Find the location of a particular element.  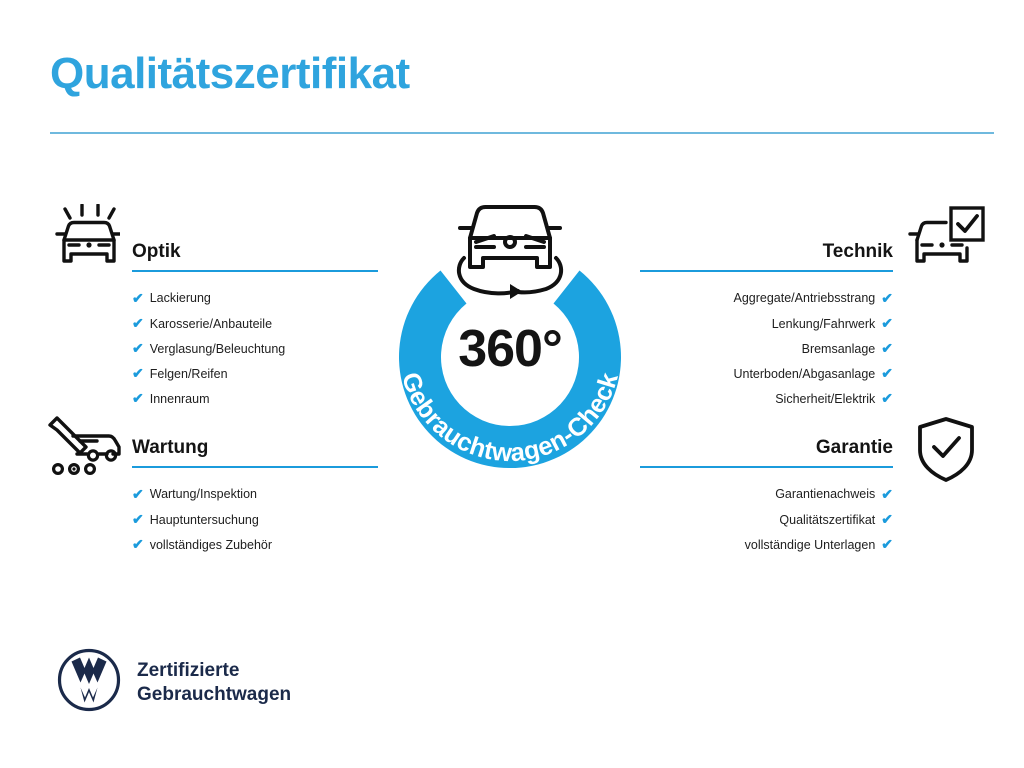

list-item-label: Lenkung/Fahrwerk is located at coordinates (823, 323).